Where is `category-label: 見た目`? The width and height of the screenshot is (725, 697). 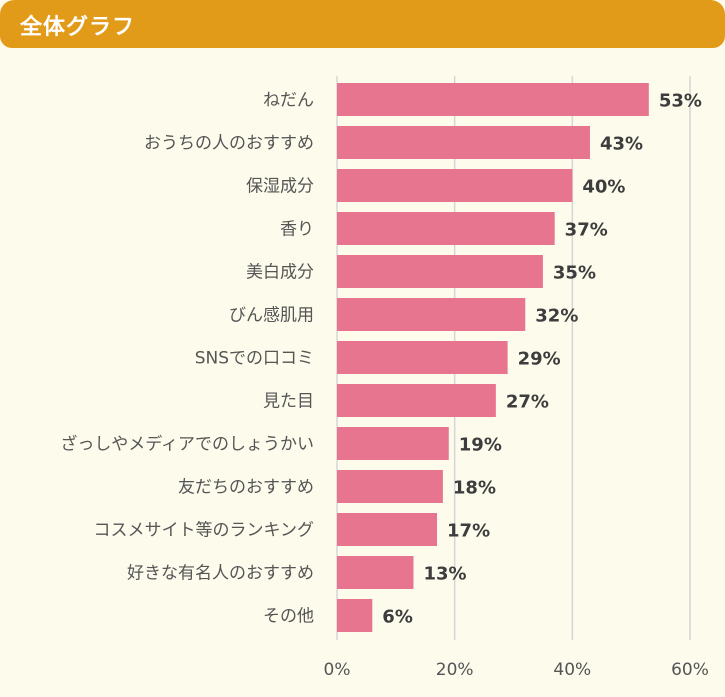
category-label: 見た目 is located at coordinates (288, 402).